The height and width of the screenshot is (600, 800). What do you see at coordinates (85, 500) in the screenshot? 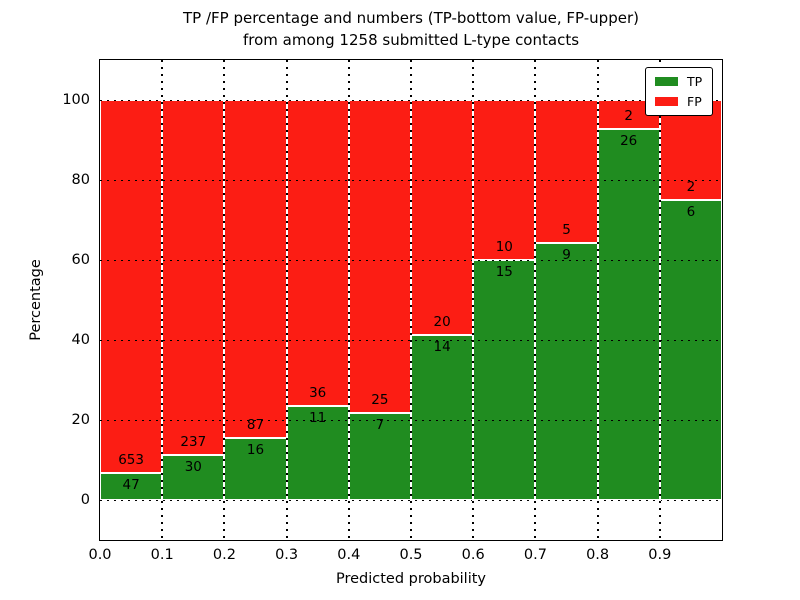
I see `y-tick-label: 0` at bounding box center [85, 500].